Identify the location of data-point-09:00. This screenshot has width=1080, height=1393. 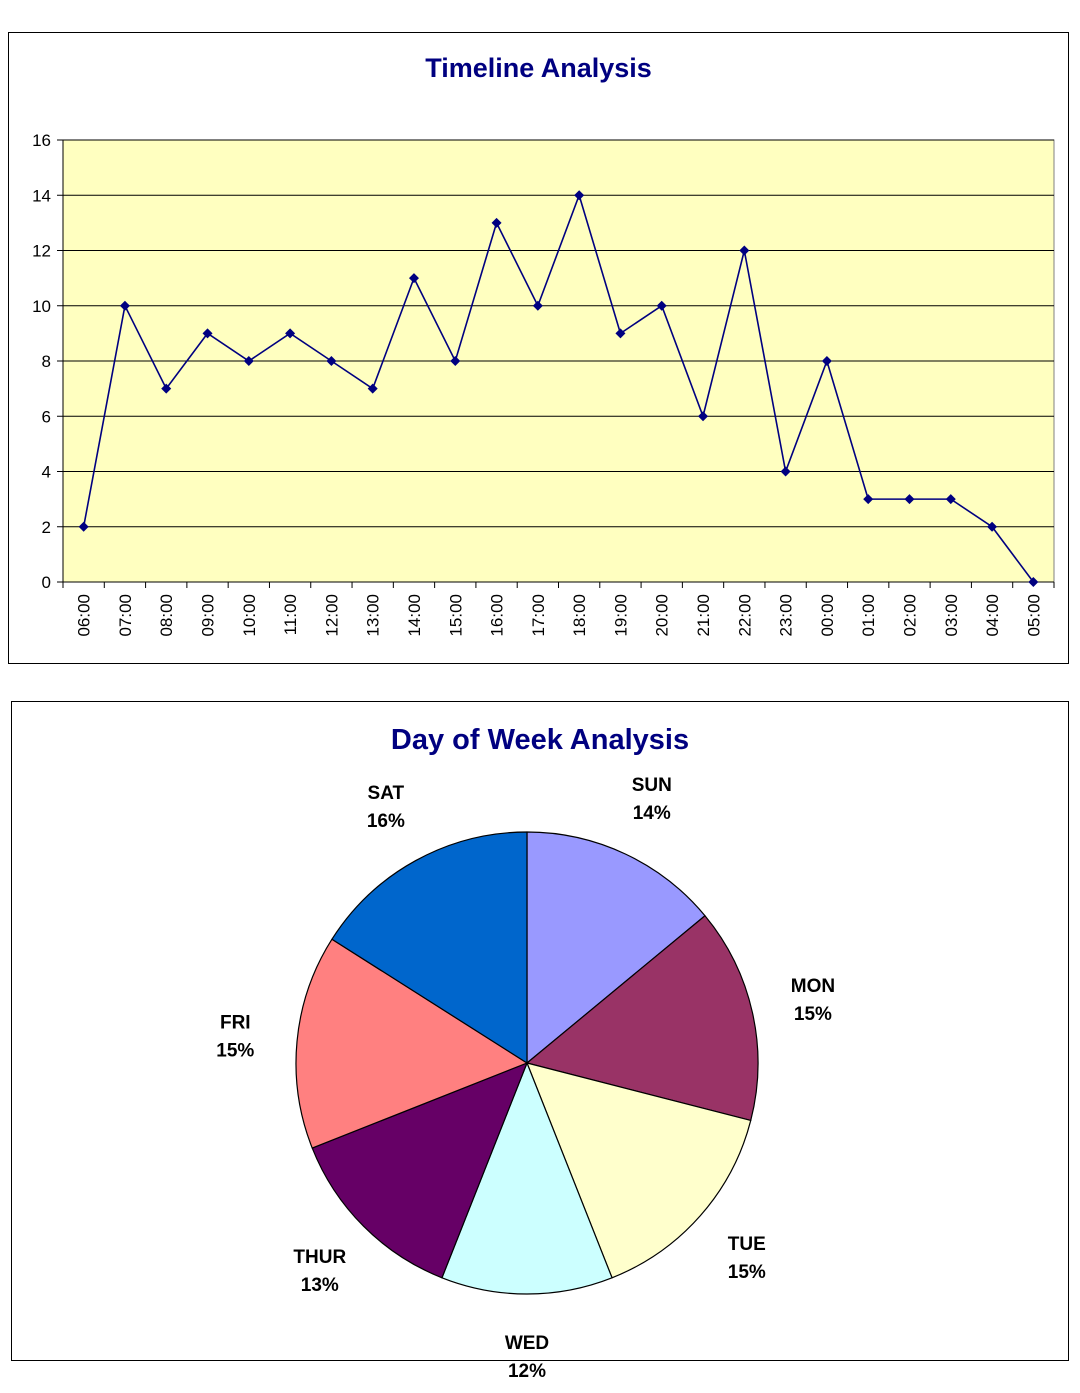
(207, 333).